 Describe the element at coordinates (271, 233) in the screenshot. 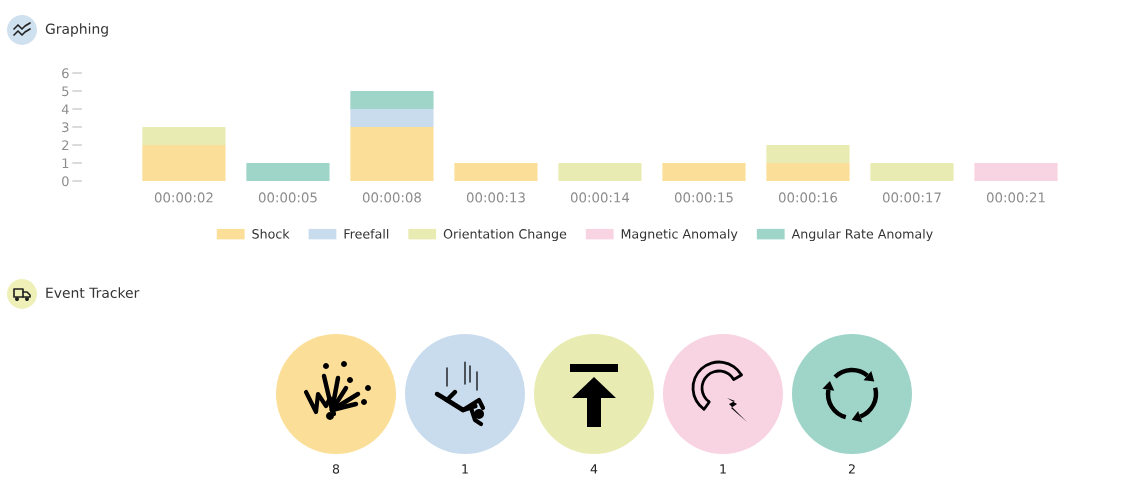

I see `legend-label: Shock` at that location.